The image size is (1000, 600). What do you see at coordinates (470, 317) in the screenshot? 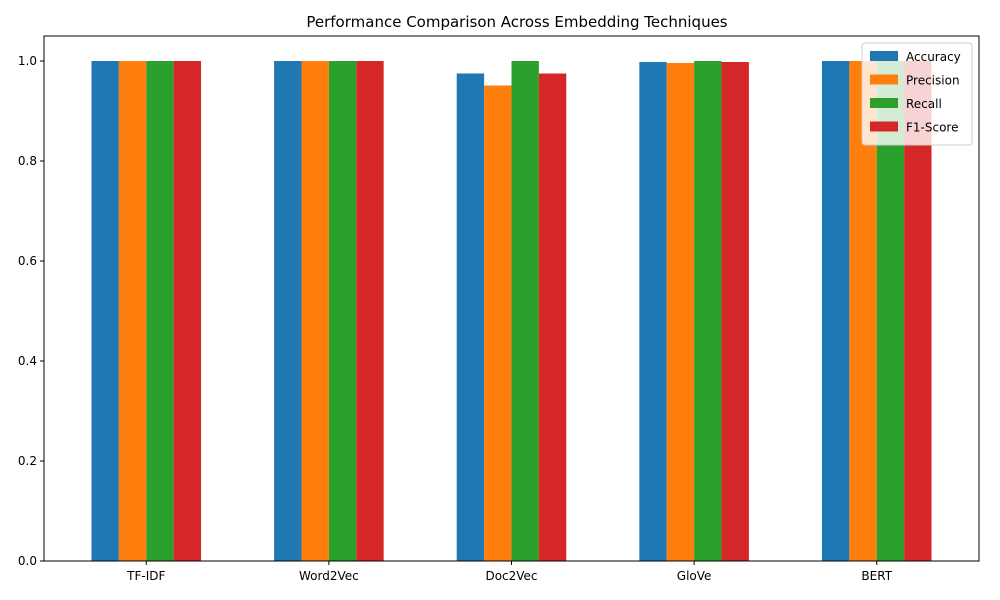
I see `bar-accuracy-doc2vec` at bounding box center [470, 317].